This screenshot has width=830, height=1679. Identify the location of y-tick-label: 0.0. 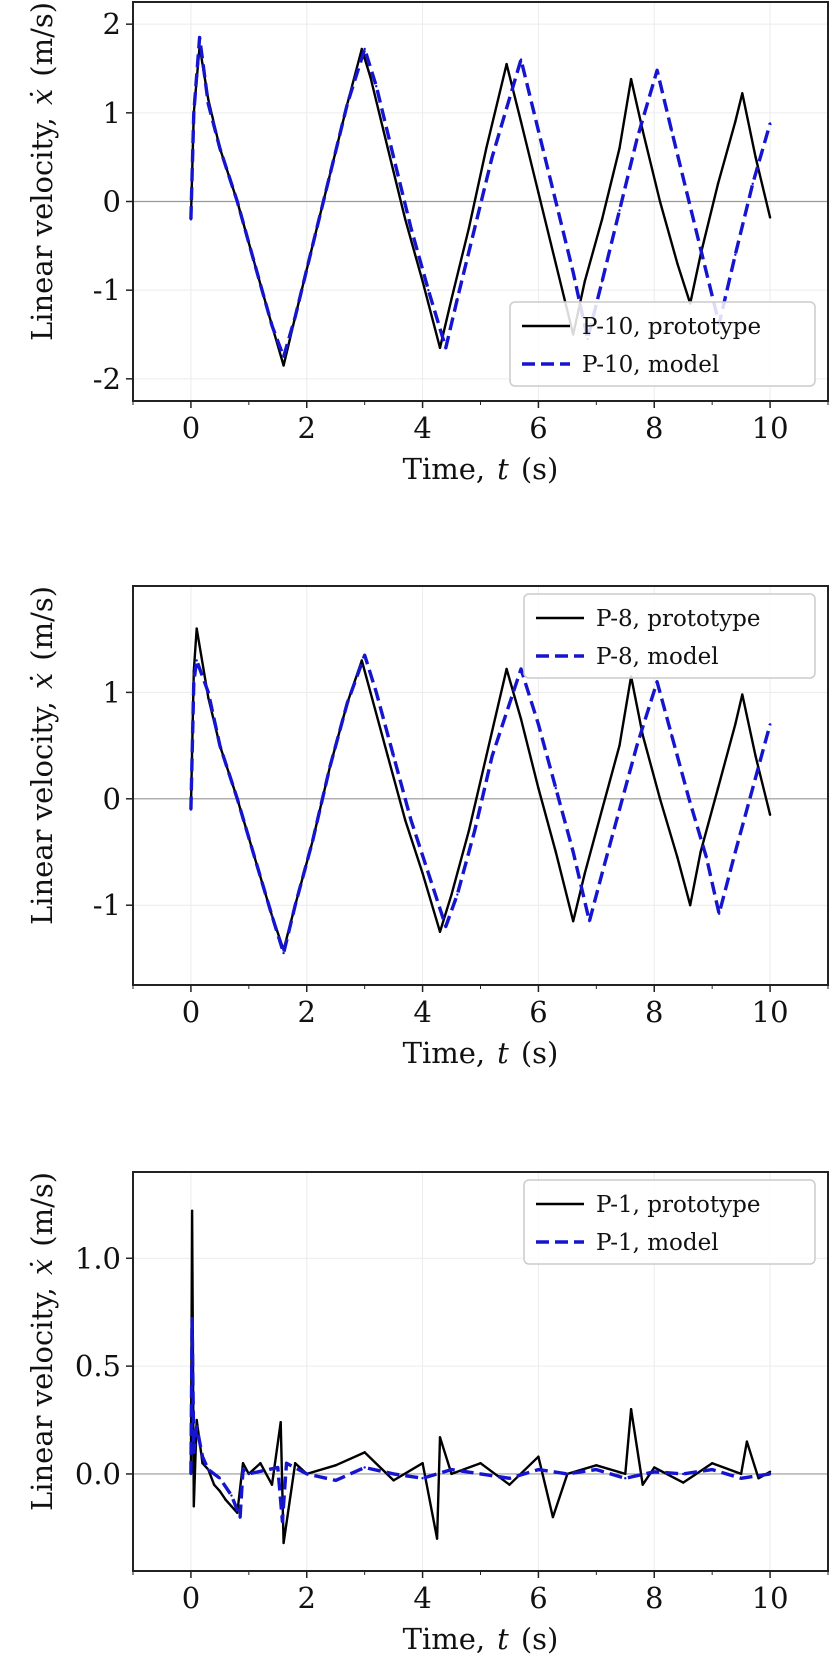
(98, 1474).